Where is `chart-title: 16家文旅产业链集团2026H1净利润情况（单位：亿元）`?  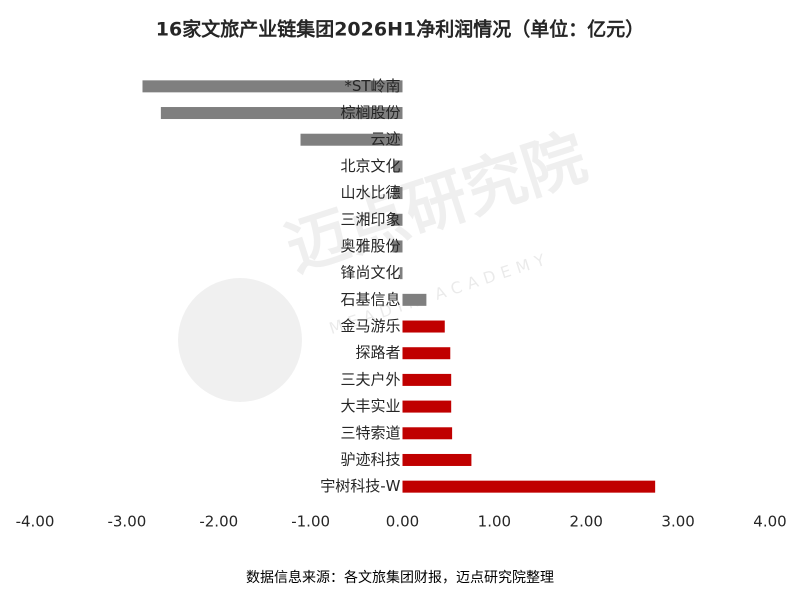 chart-title: 16家文旅产业链集团2026H1净利润情况（单位：亿元） is located at coordinates (400, 29).